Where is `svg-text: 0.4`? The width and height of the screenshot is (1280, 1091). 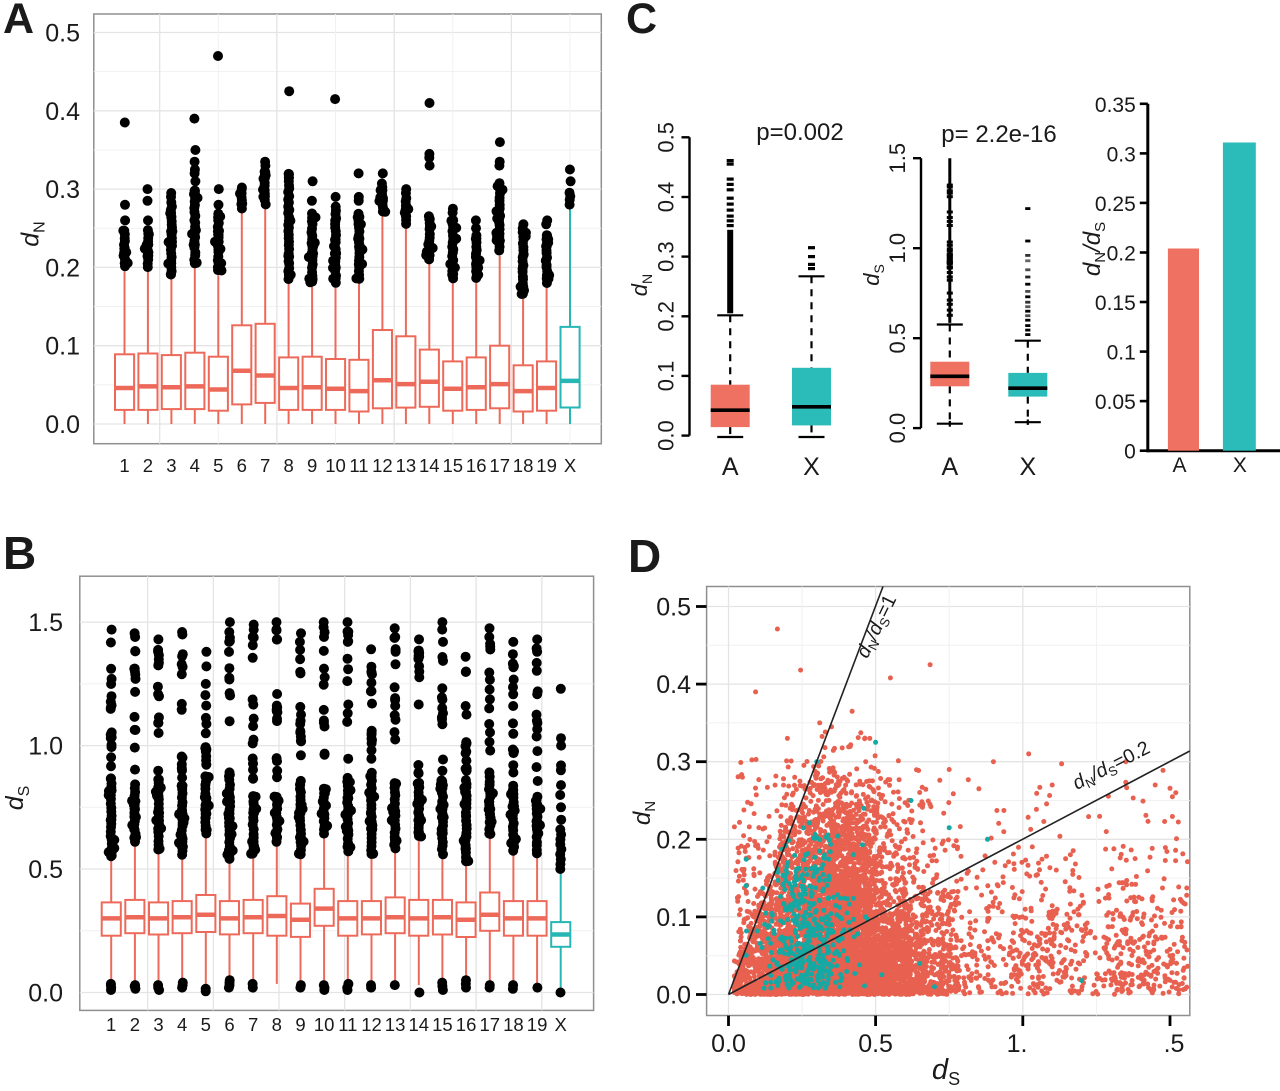 svg-text: 0.4 is located at coordinates (666, 197).